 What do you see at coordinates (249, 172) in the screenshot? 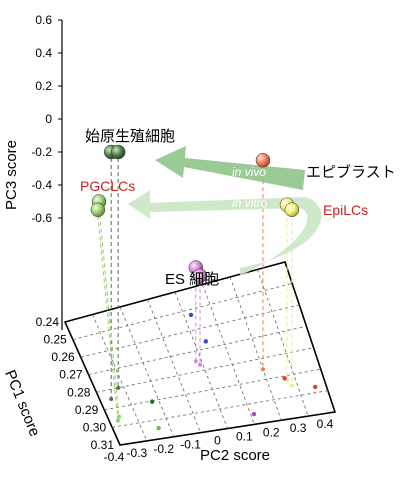
I see `label-in-vivo: in vivo` at bounding box center [249, 172].